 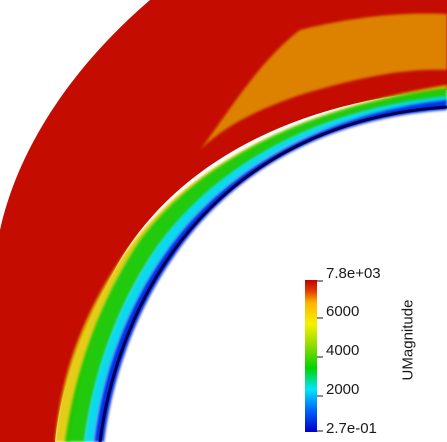 I want to click on colorbar-label-4000: 4000, so click(x=343, y=350).